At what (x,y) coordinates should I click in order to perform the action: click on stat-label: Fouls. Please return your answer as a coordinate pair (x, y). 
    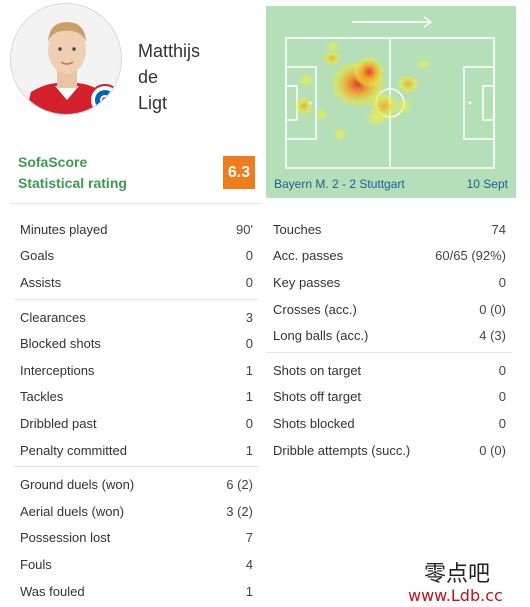
    Looking at the image, I should click on (36, 564).